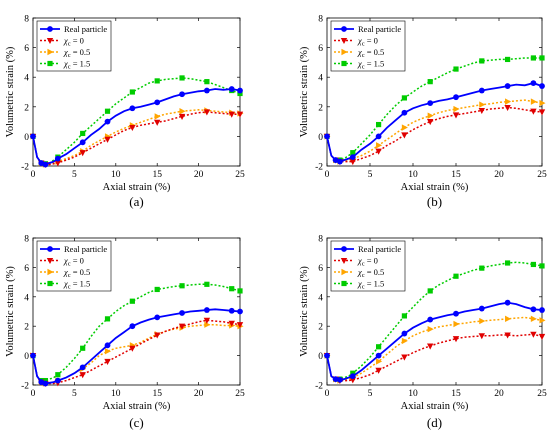 This screenshot has width=550, height=438. I want to click on x-tick-label: 20, so click(499, 175).